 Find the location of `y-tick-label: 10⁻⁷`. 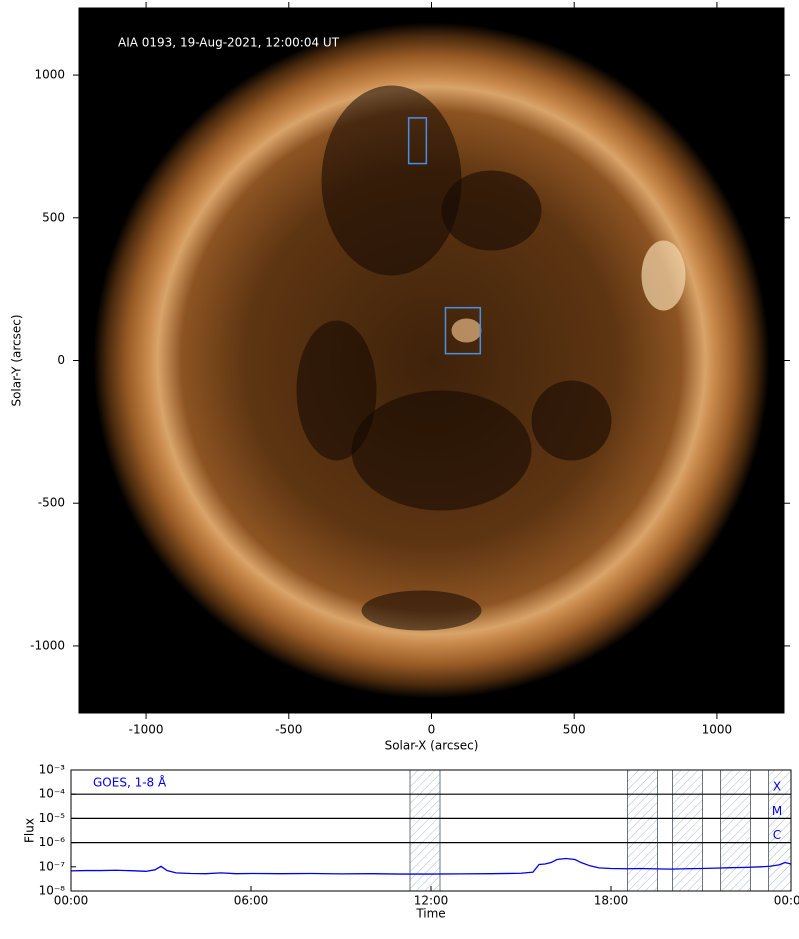

y-tick-label: 10⁻⁷ is located at coordinates (52, 866).